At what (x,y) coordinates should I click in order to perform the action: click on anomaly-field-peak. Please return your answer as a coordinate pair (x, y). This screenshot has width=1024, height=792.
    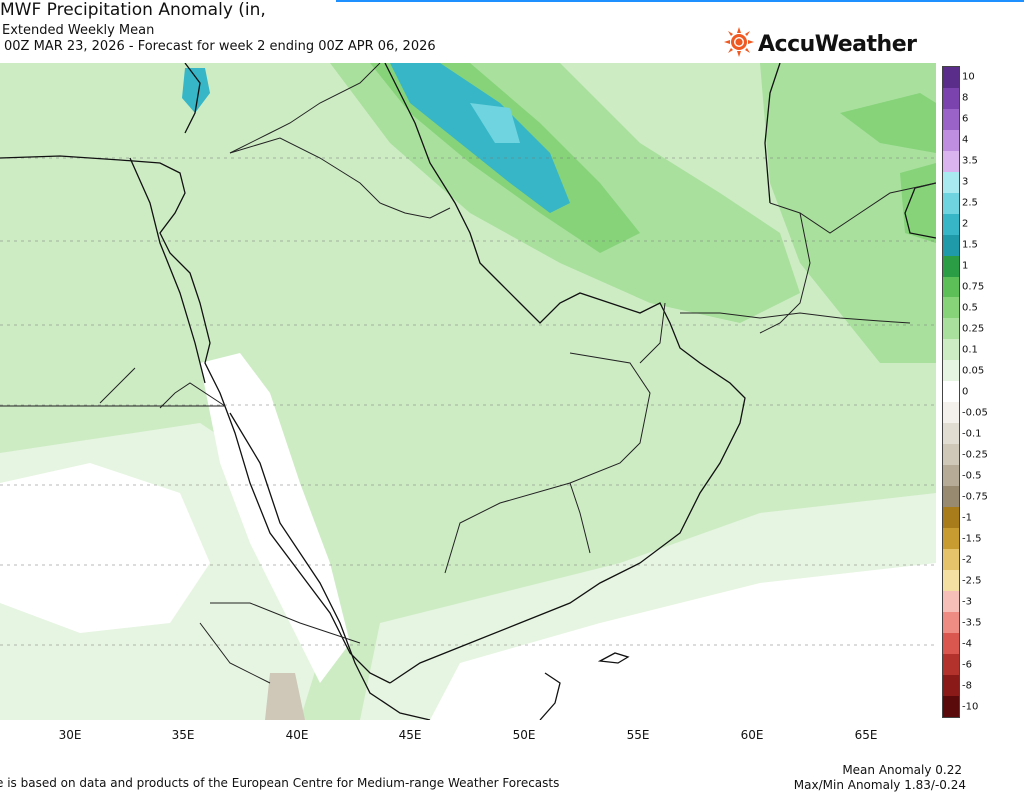
    Looking at the image, I should click on (495, 123).